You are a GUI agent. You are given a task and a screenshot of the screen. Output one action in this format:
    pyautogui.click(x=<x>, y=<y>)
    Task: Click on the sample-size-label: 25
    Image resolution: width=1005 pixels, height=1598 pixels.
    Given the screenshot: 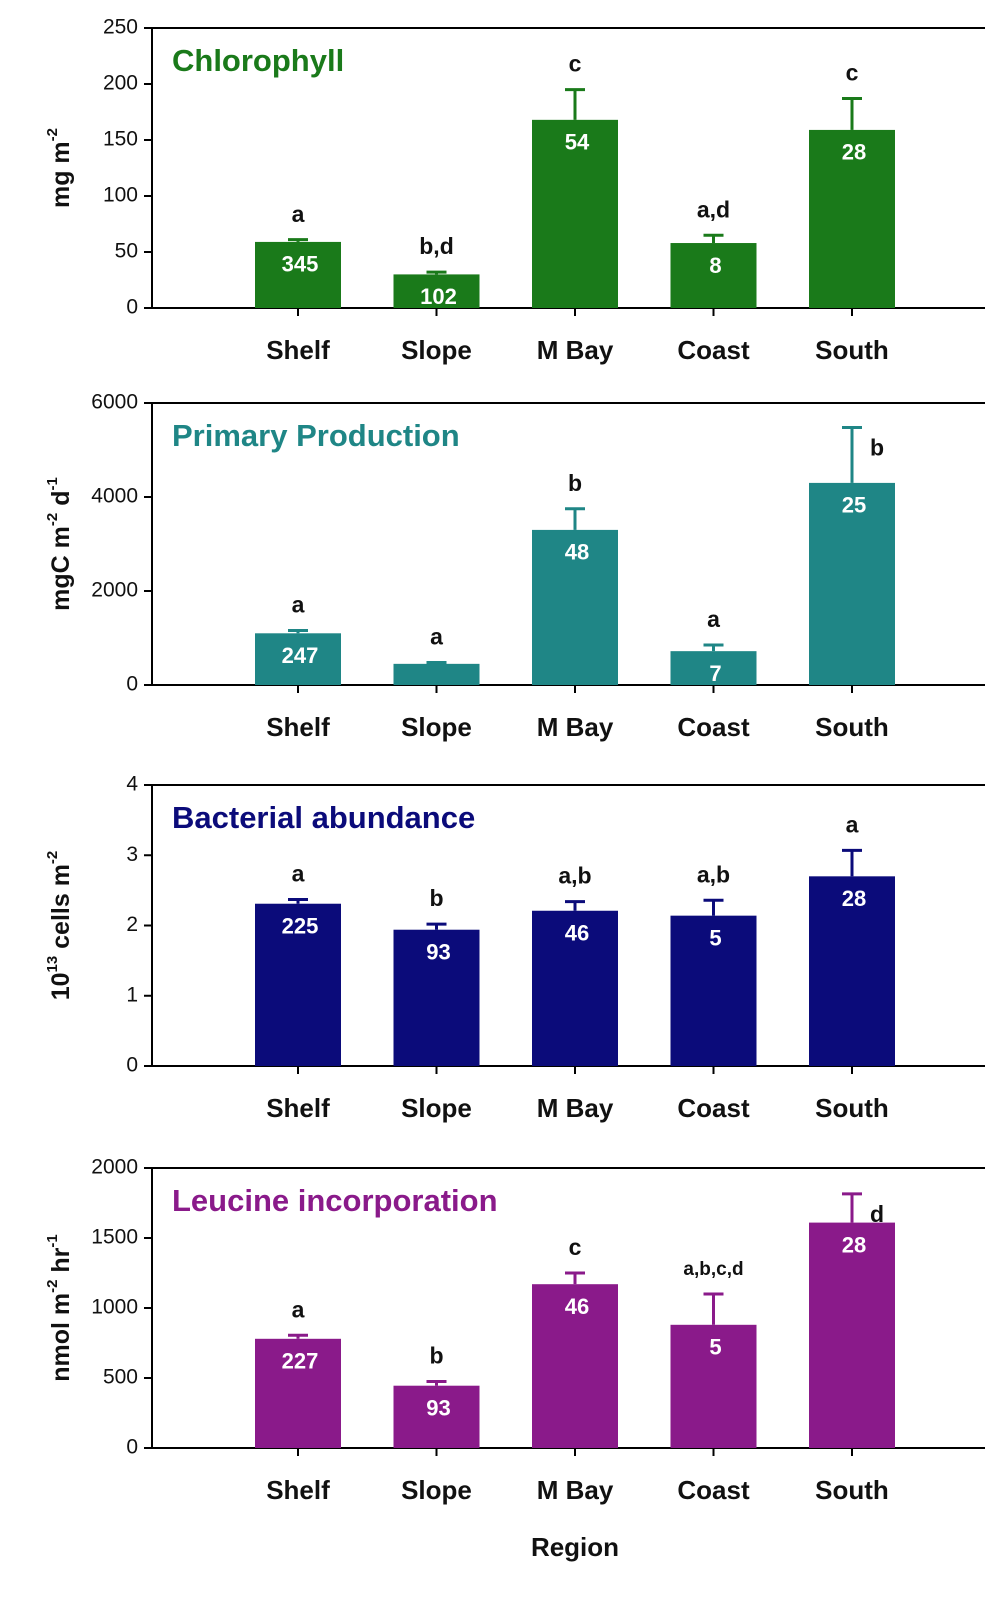 What is the action you would take?
    pyautogui.click(x=854, y=505)
    